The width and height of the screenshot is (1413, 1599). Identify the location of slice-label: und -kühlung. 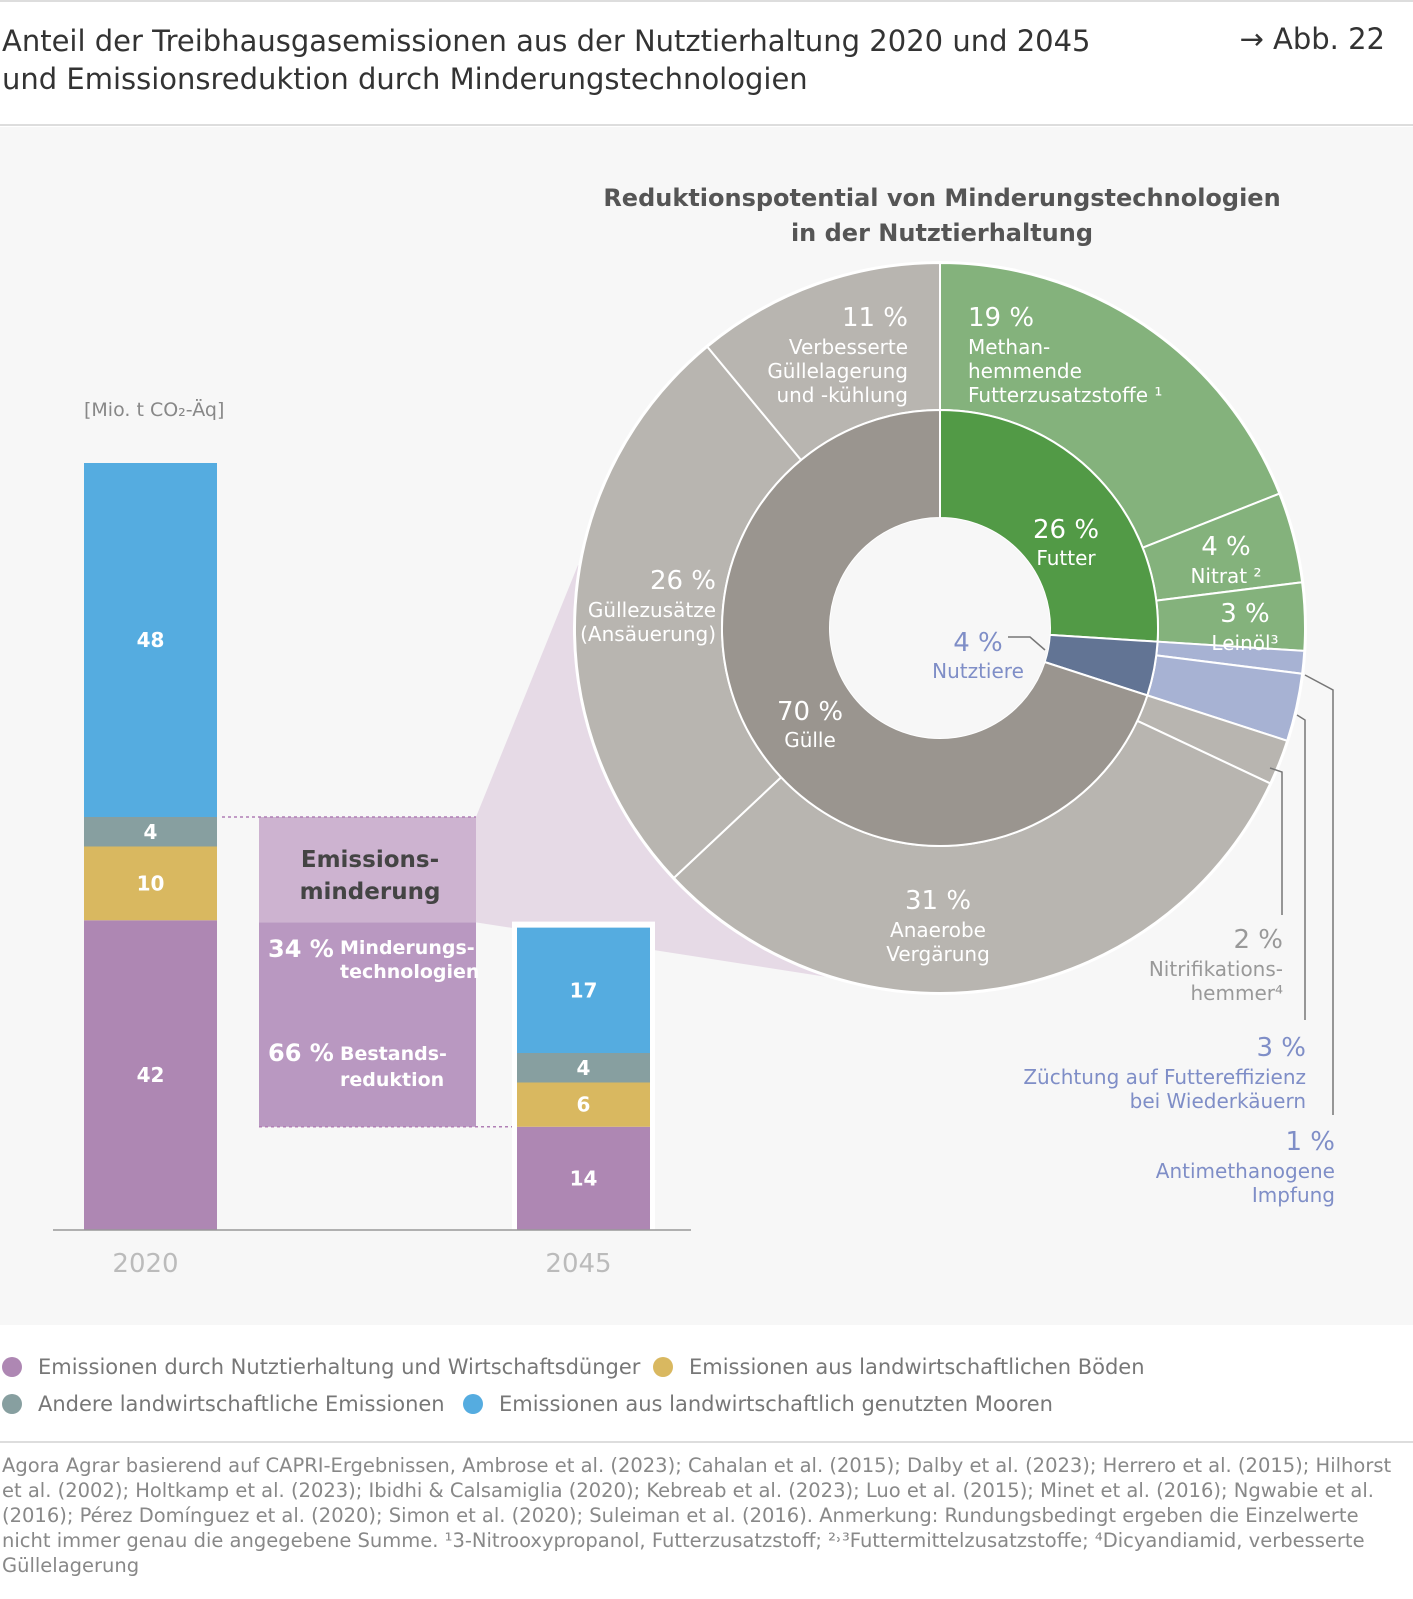
(842, 395).